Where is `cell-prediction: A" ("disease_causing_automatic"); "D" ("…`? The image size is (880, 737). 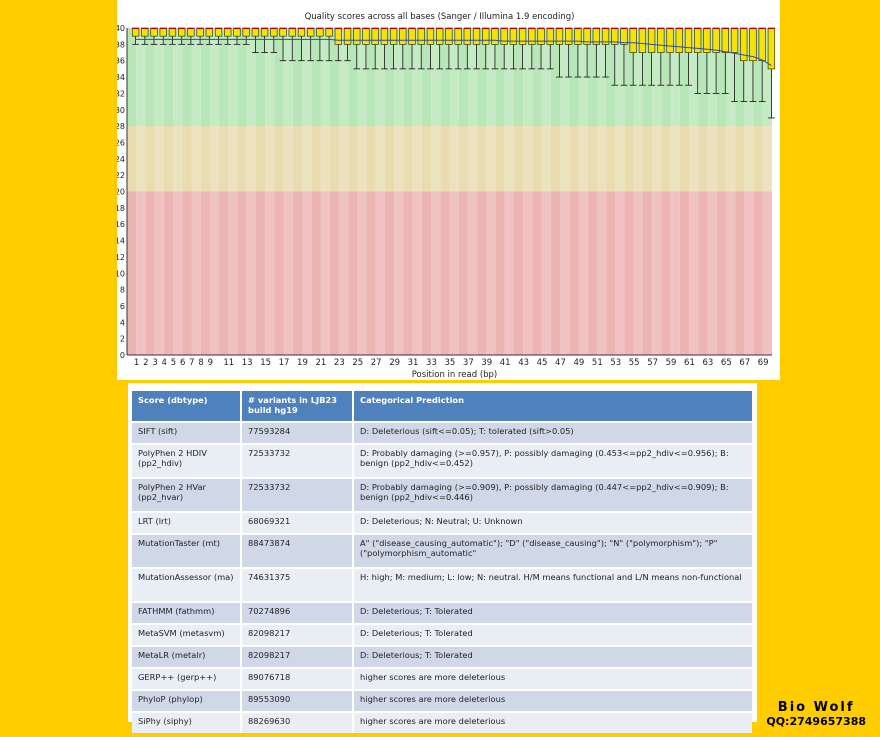
cell-prediction: A" ("disease_causing_automatic"); "D" ("… is located at coordinates (553, 551).